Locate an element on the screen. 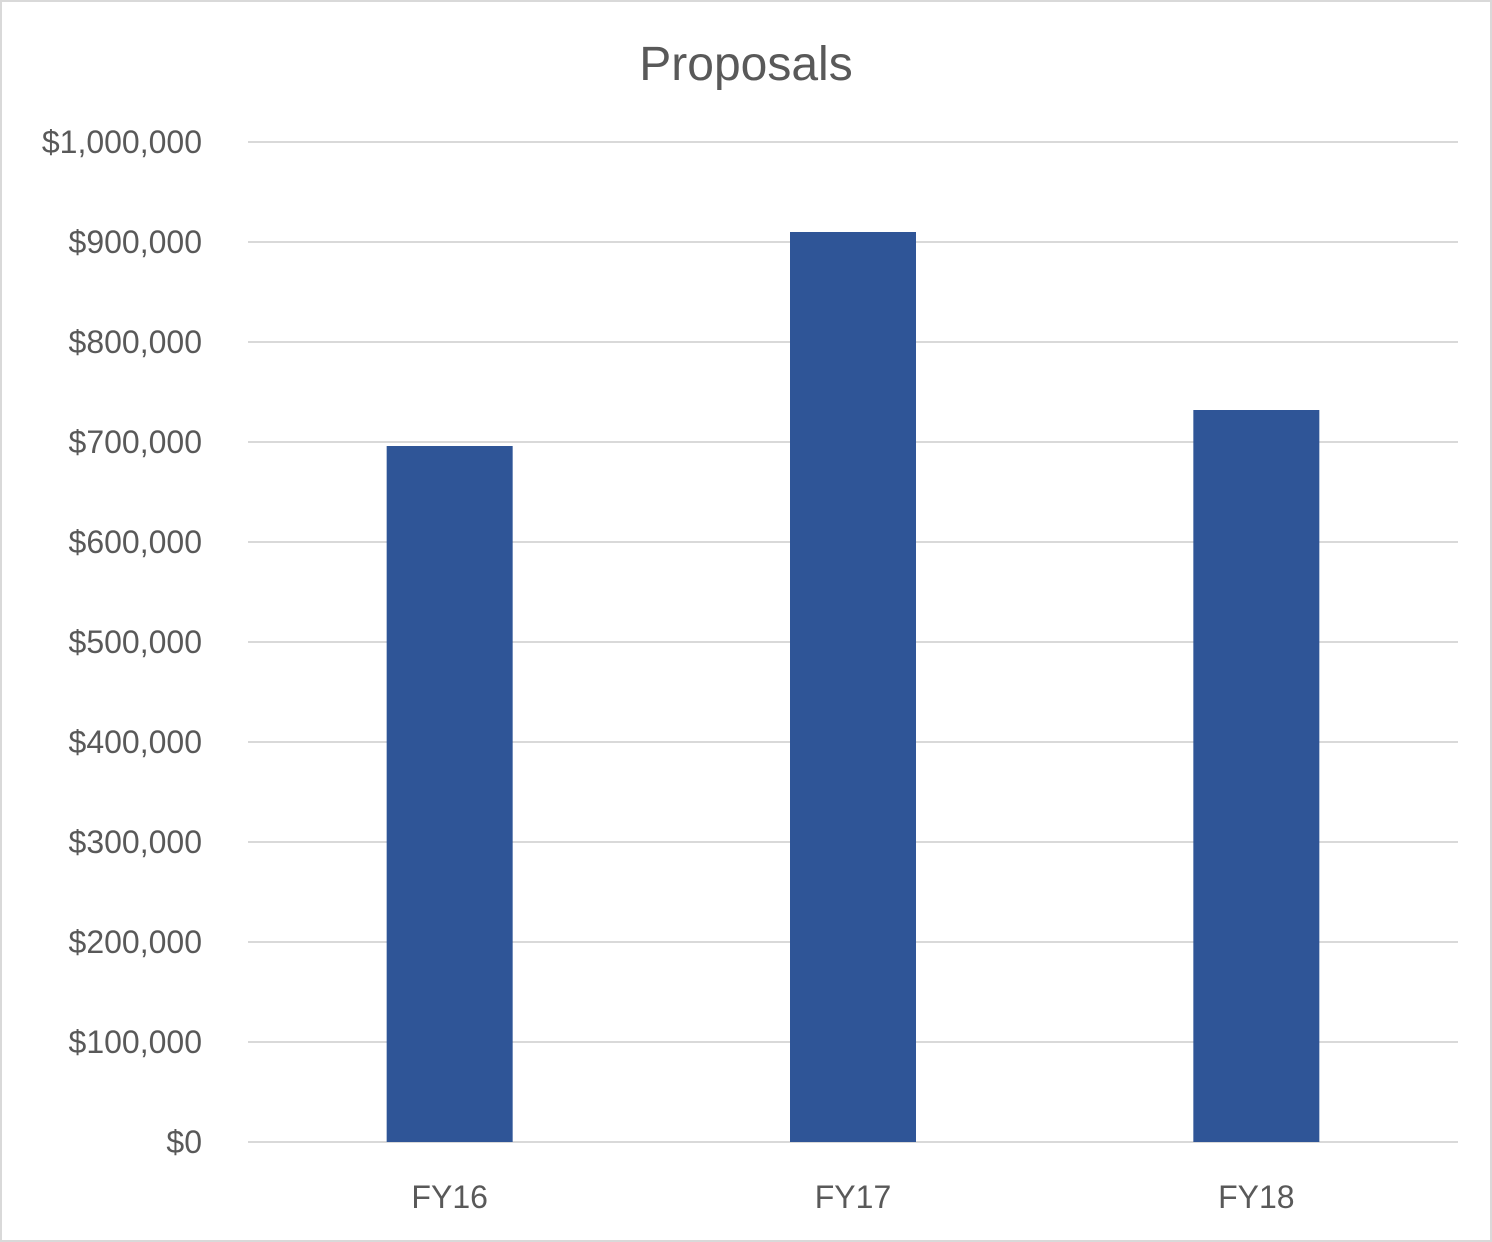  y-tick-label: $500,000 is located at coordinates (135, 642).